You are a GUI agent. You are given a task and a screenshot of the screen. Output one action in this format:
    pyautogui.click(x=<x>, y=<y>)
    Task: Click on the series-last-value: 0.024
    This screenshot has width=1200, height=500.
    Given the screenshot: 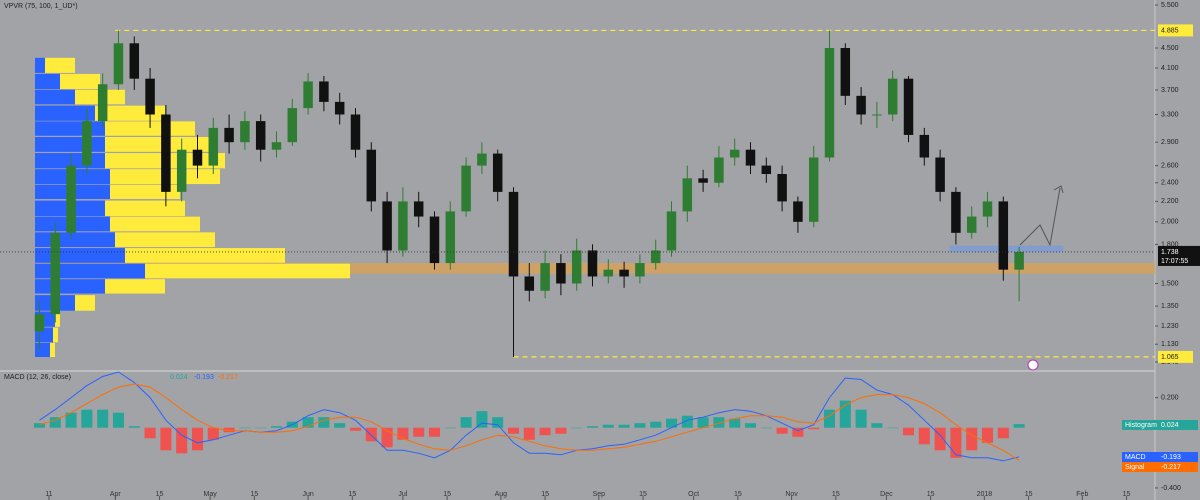 What is the action you would take?
    pyautogui.click(x=1170, y=425)
    